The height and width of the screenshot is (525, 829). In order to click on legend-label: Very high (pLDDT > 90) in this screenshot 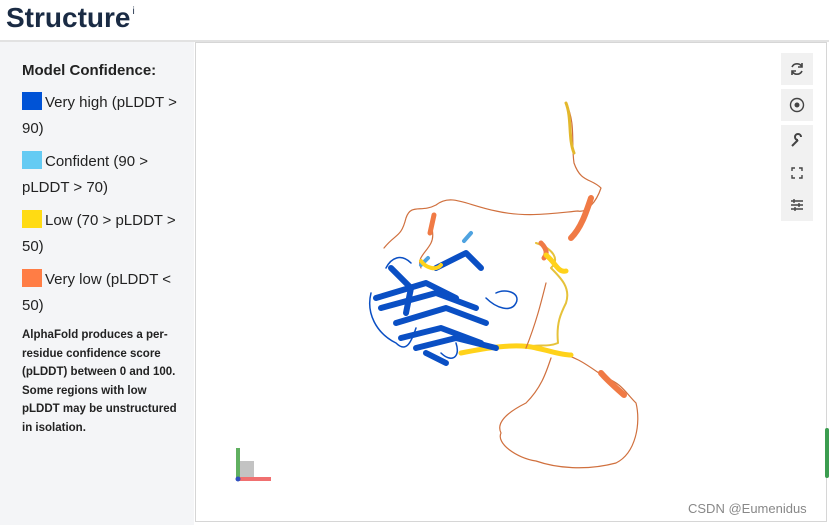, I will do `click(99, 115)`.